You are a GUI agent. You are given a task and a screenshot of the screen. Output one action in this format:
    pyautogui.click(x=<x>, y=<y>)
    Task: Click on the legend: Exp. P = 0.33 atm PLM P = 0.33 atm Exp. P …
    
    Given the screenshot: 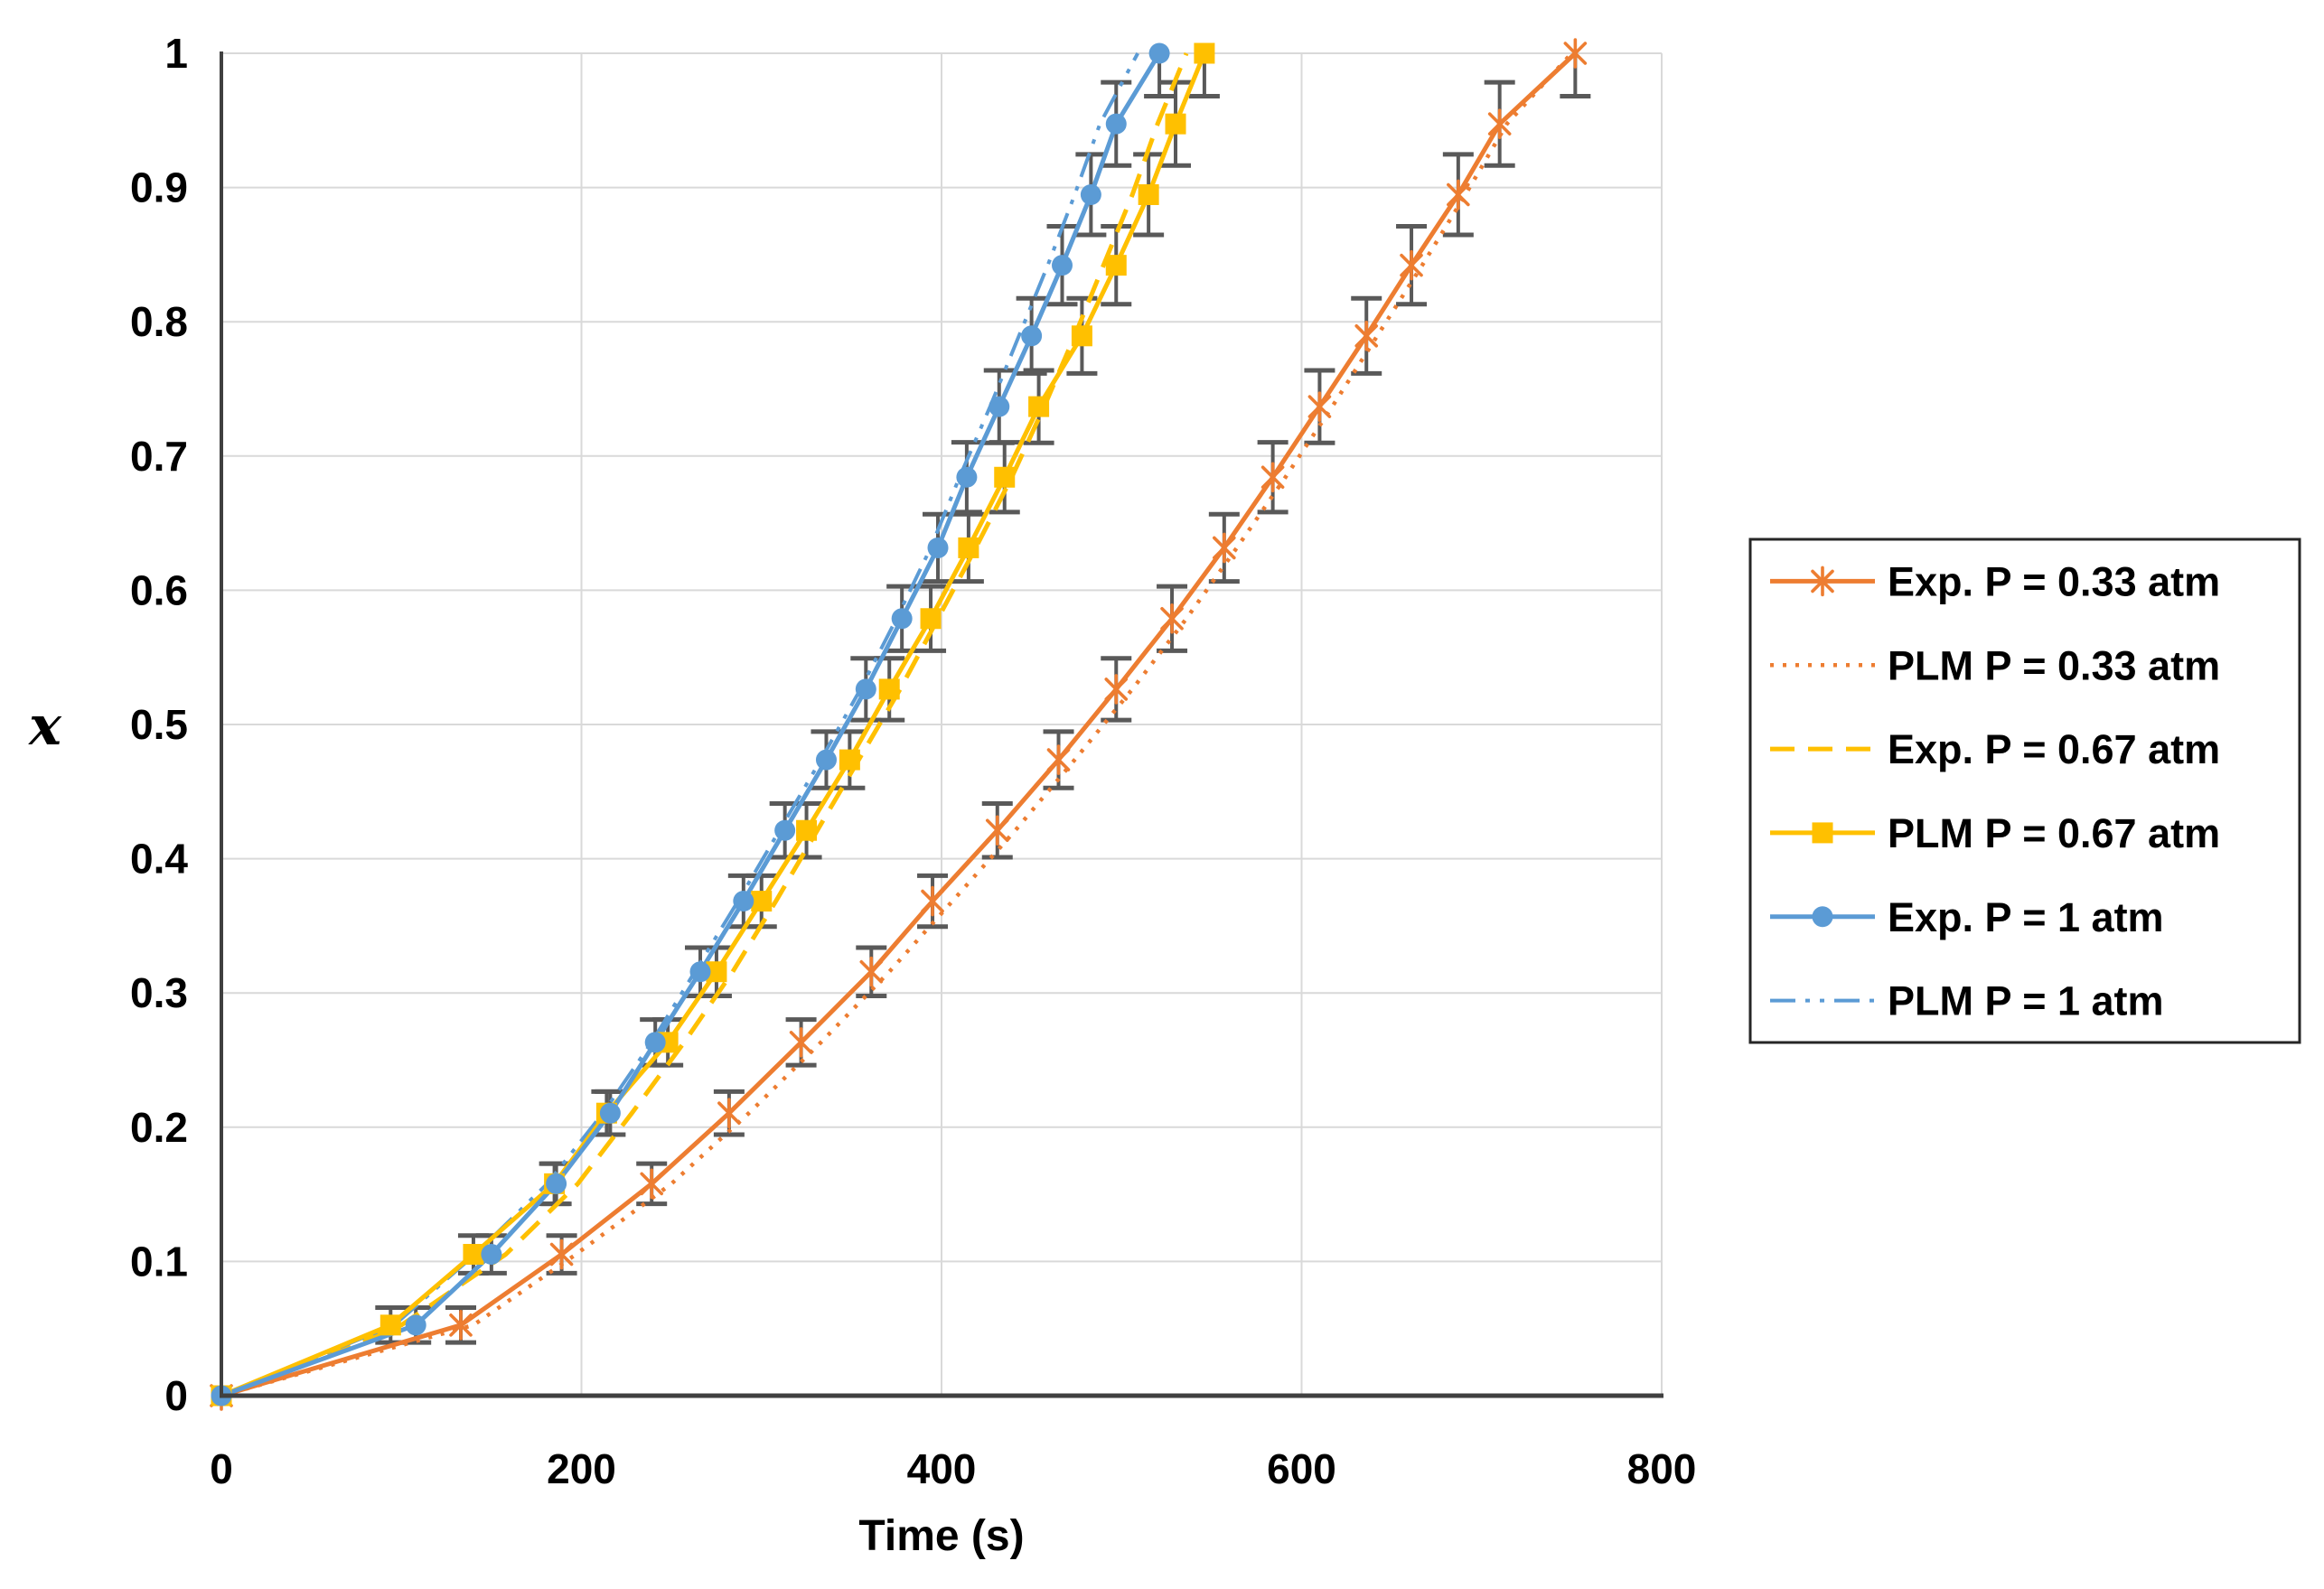 What is the action you would take?
    pyautogui.click(x=2024, y=790)
    